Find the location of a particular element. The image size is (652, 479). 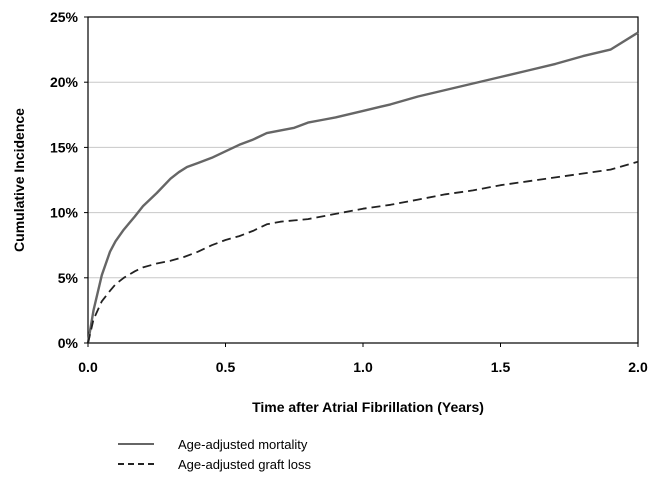

x-axis-title: Time after Atrial Fibrillation (Years) is located at coordinates (368, 407).